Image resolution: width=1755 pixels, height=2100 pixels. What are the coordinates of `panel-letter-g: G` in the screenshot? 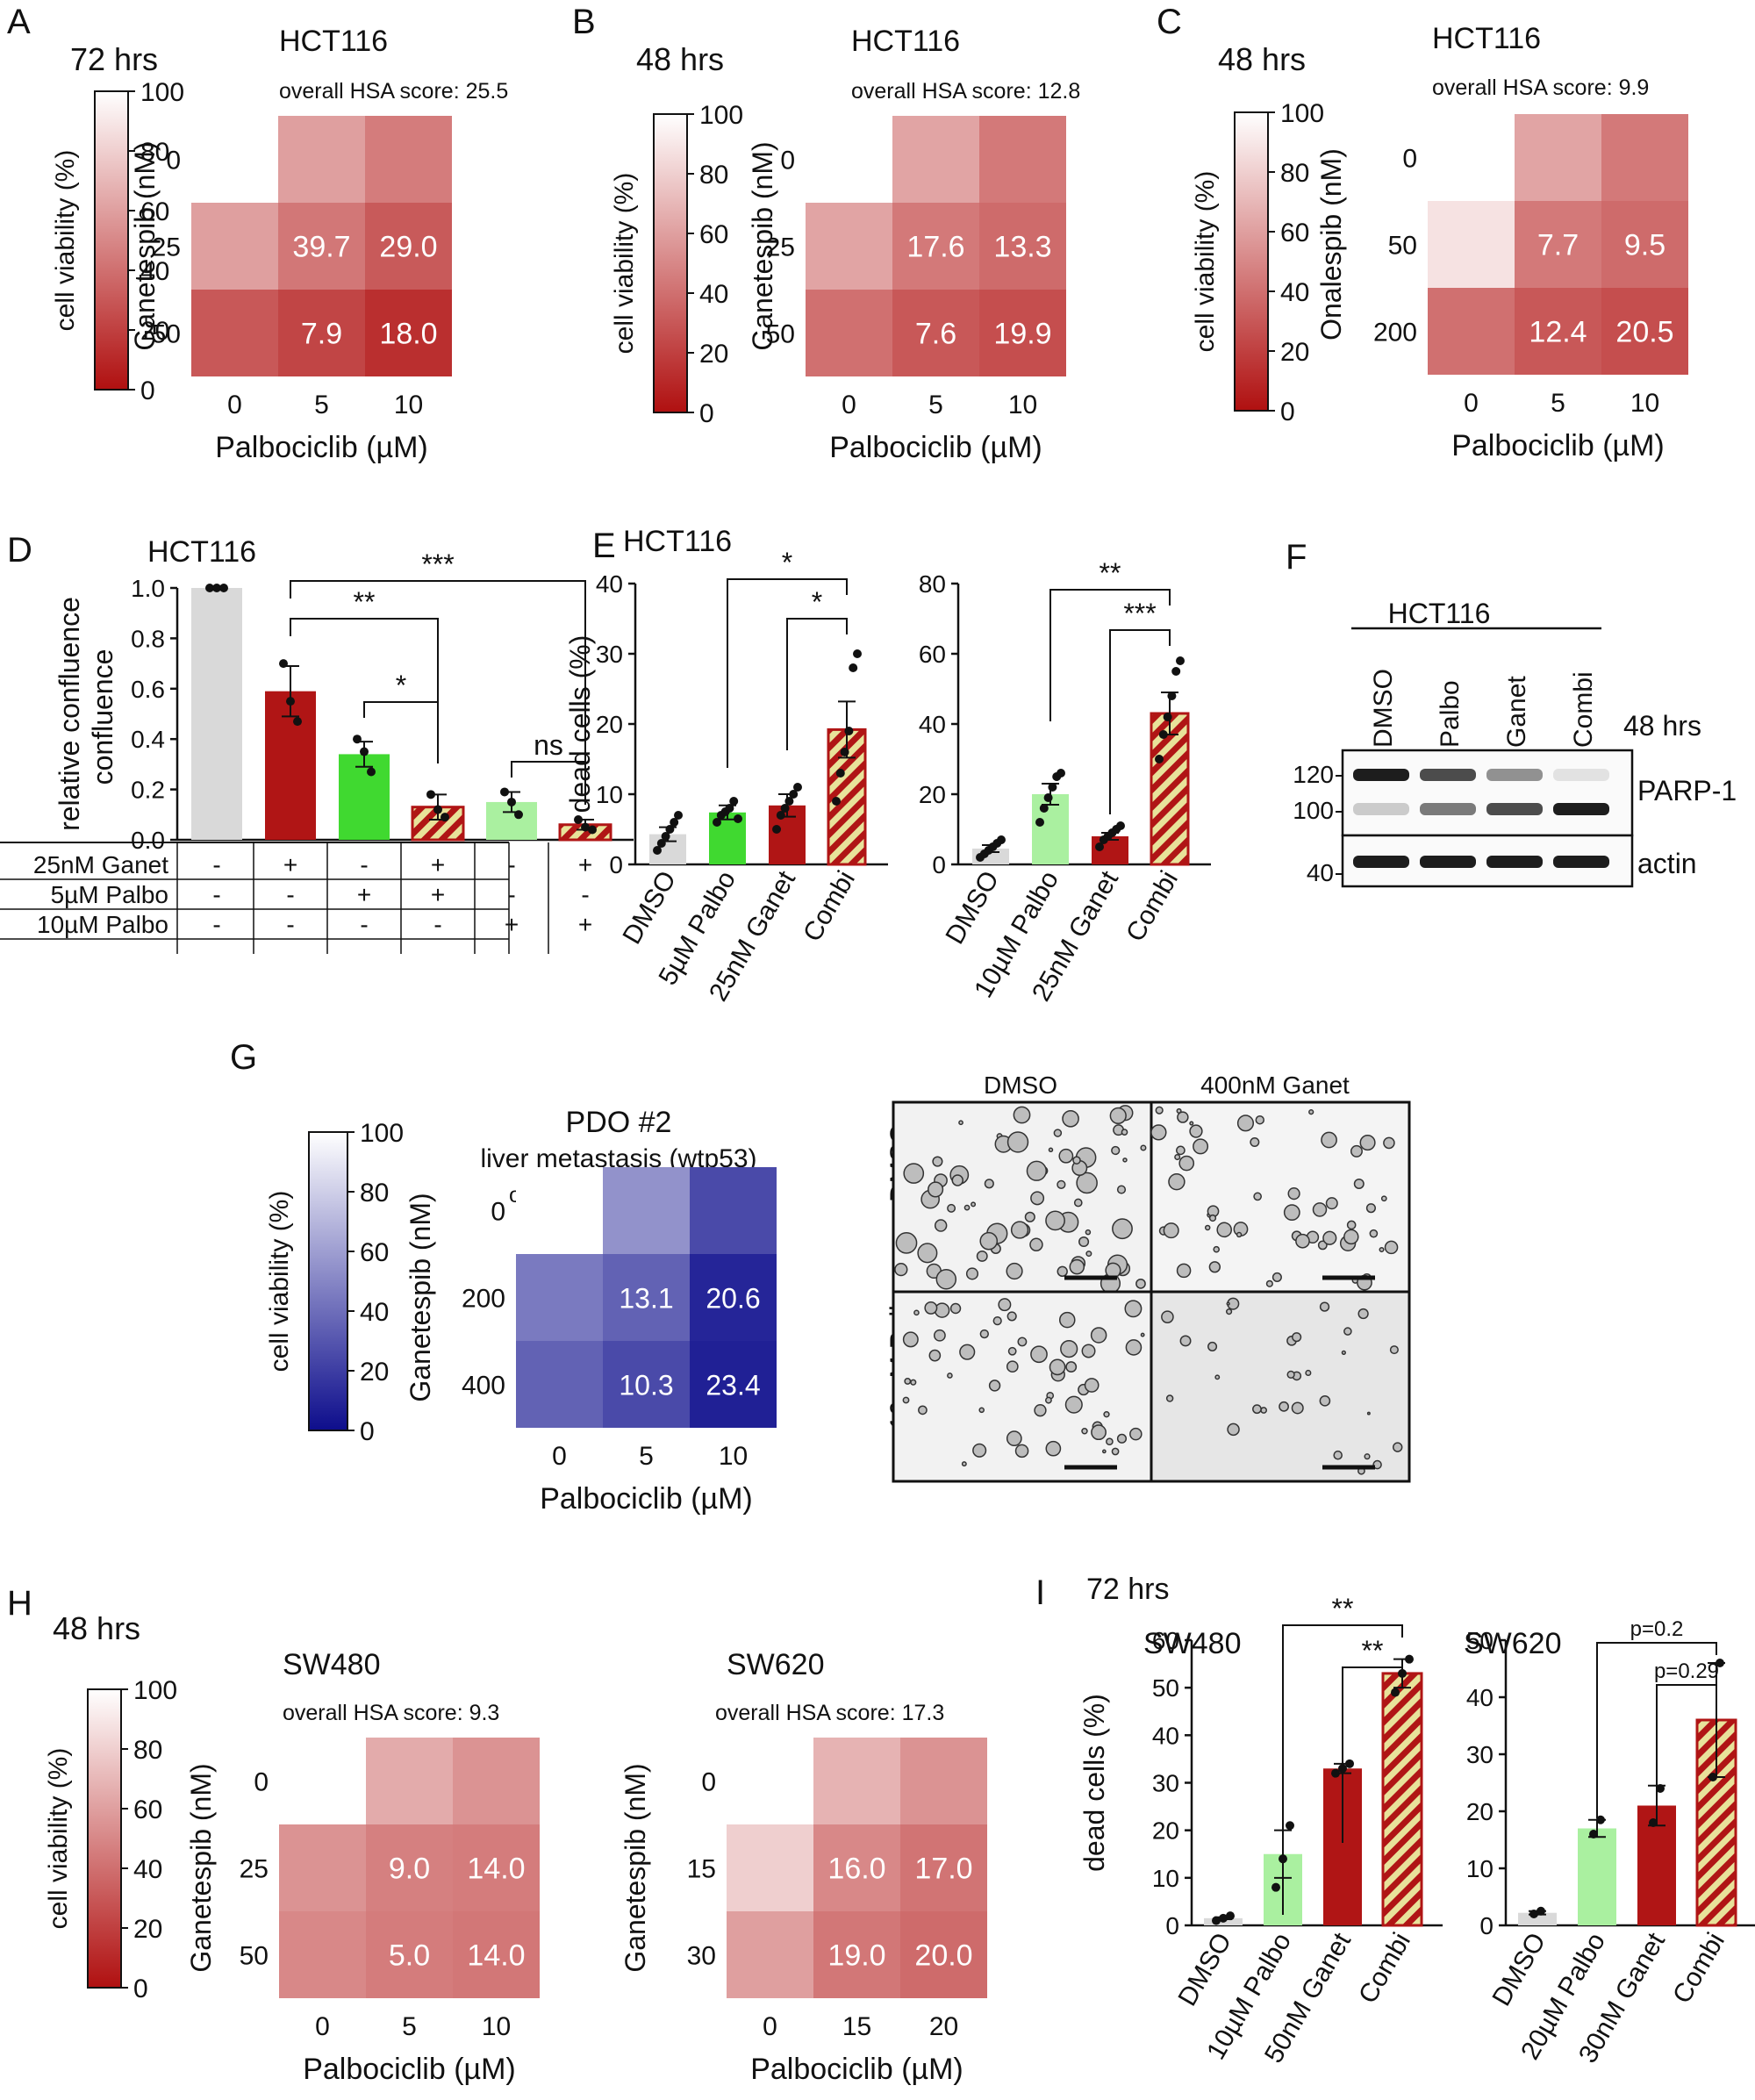 It's located at (243, 1057).